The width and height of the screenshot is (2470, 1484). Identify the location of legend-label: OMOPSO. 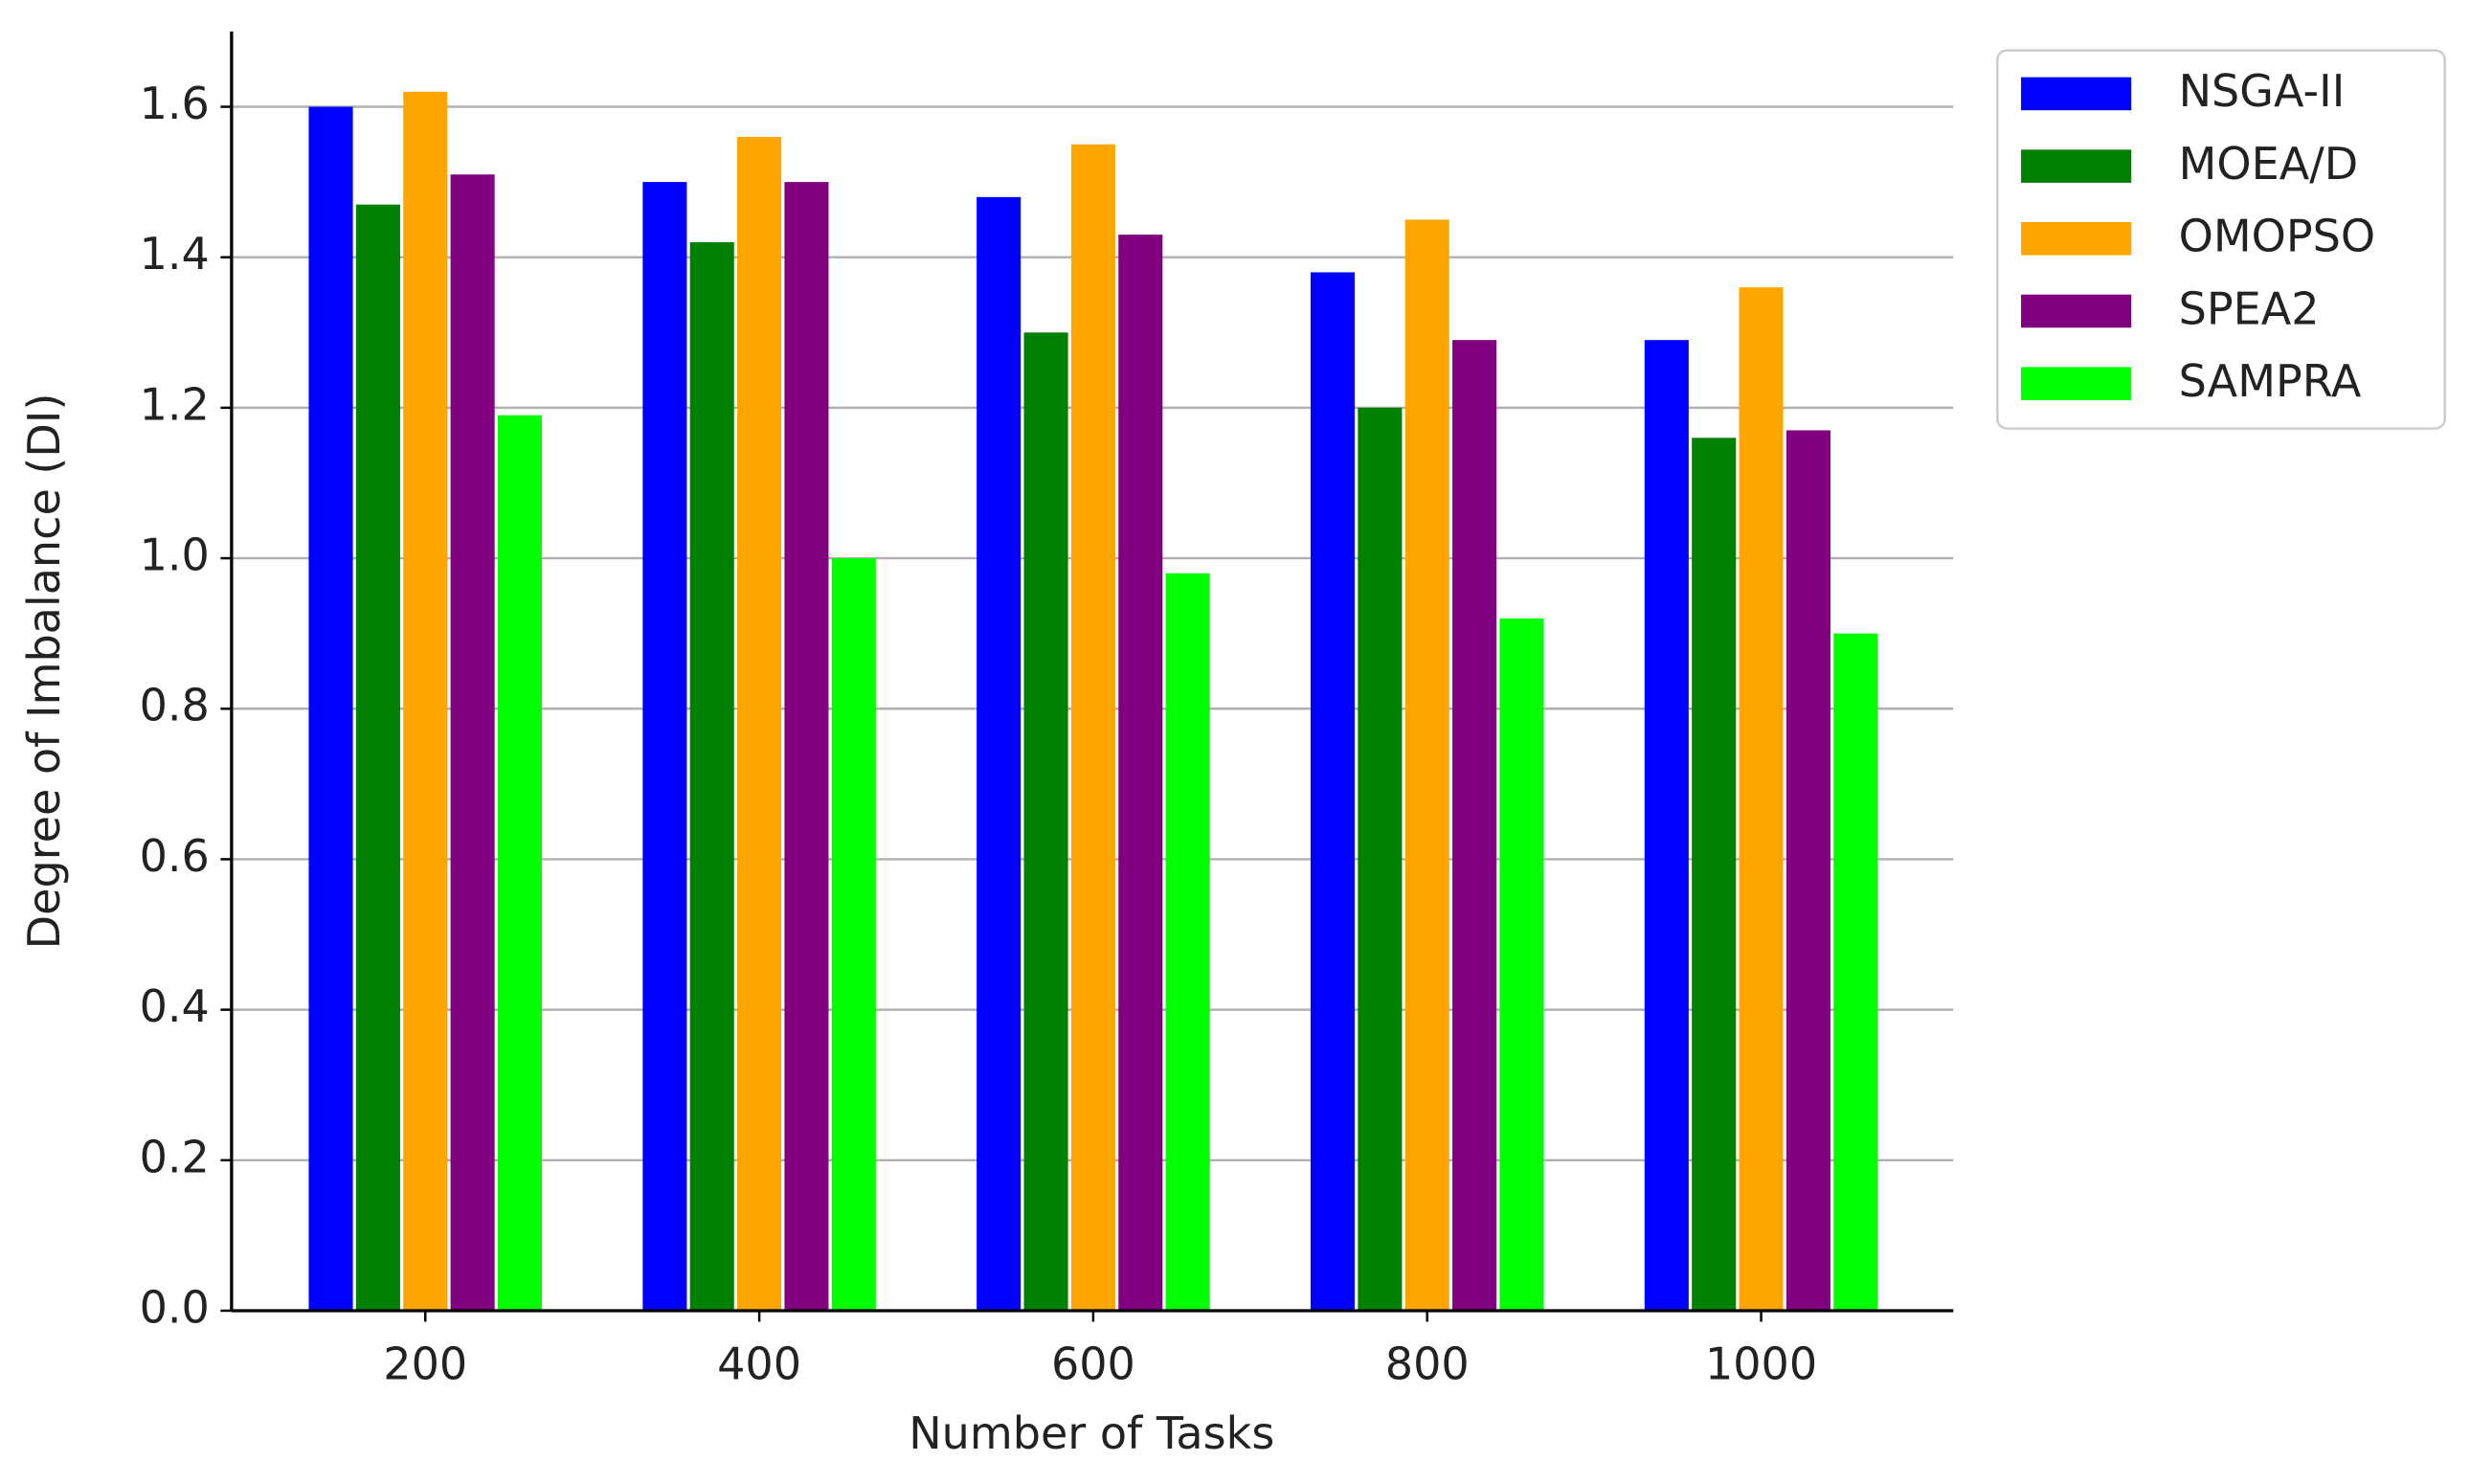
(2278, 236).